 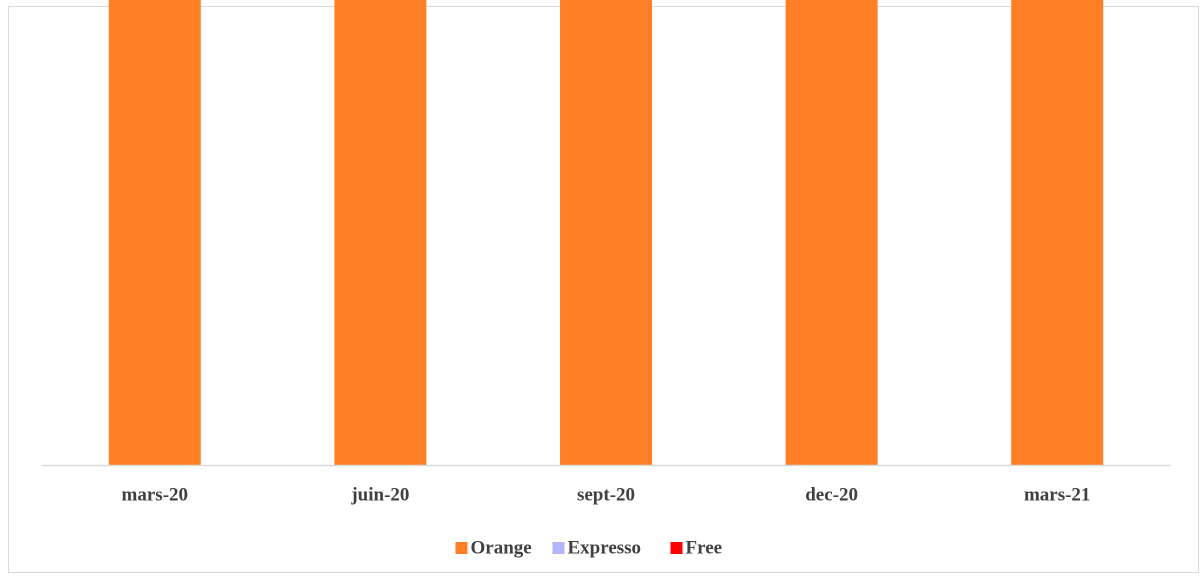 What do you see at coordinates (831, 494) in the screenshot?
I see `x-tick-label: dec-20` at bounding box center [831, 494].